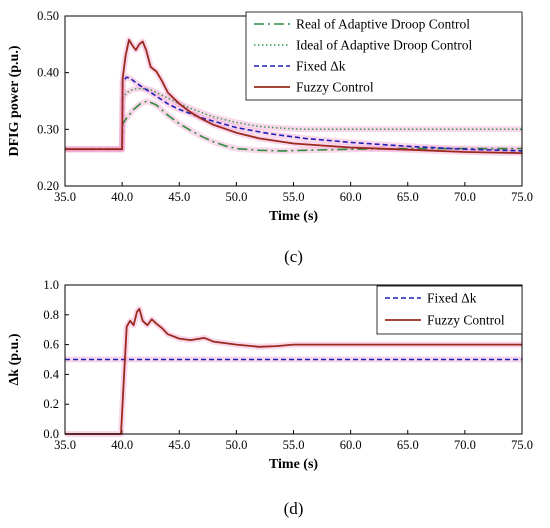  Describe the element at coordinates (383, 24) in the screenshot. I see `legend-entry: Real of Adaptive Droop Control` at that location.